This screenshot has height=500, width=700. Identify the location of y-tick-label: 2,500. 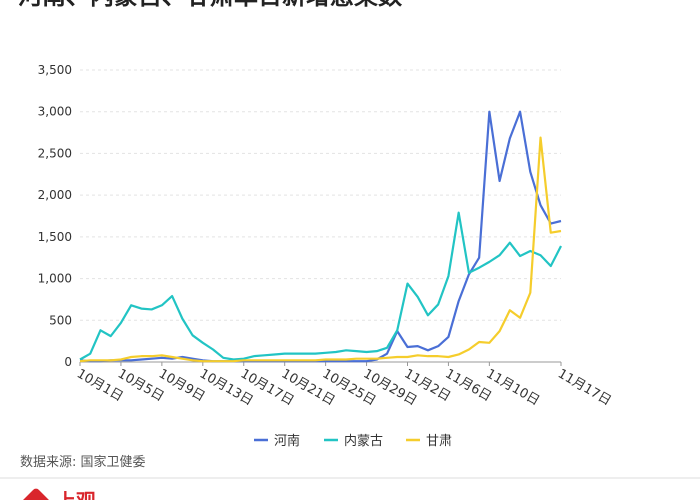
(55, 153).